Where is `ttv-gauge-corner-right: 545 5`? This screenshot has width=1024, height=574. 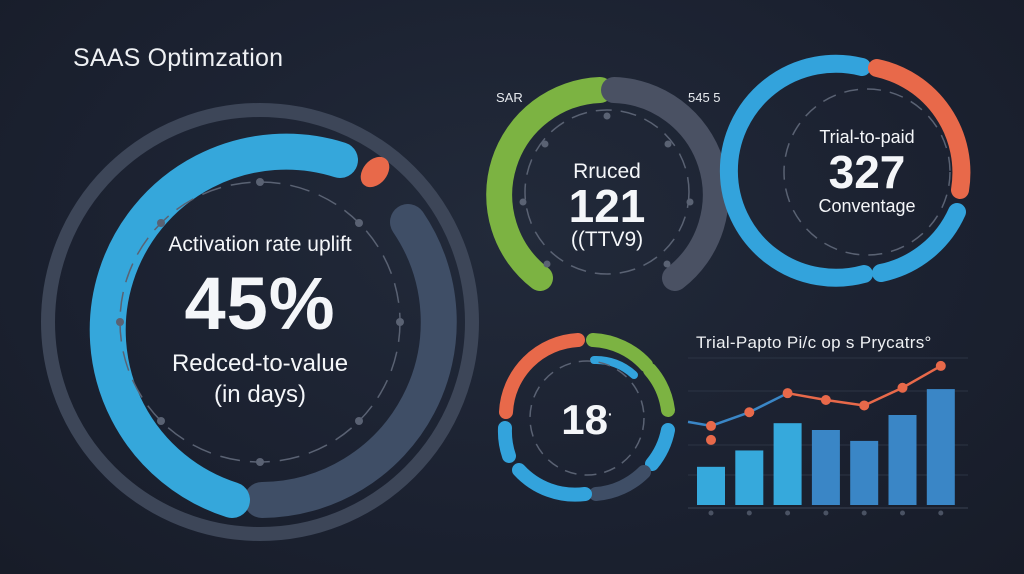
ttv-gauge-corner-right: 545 5 is located at coordinates (704, 97).